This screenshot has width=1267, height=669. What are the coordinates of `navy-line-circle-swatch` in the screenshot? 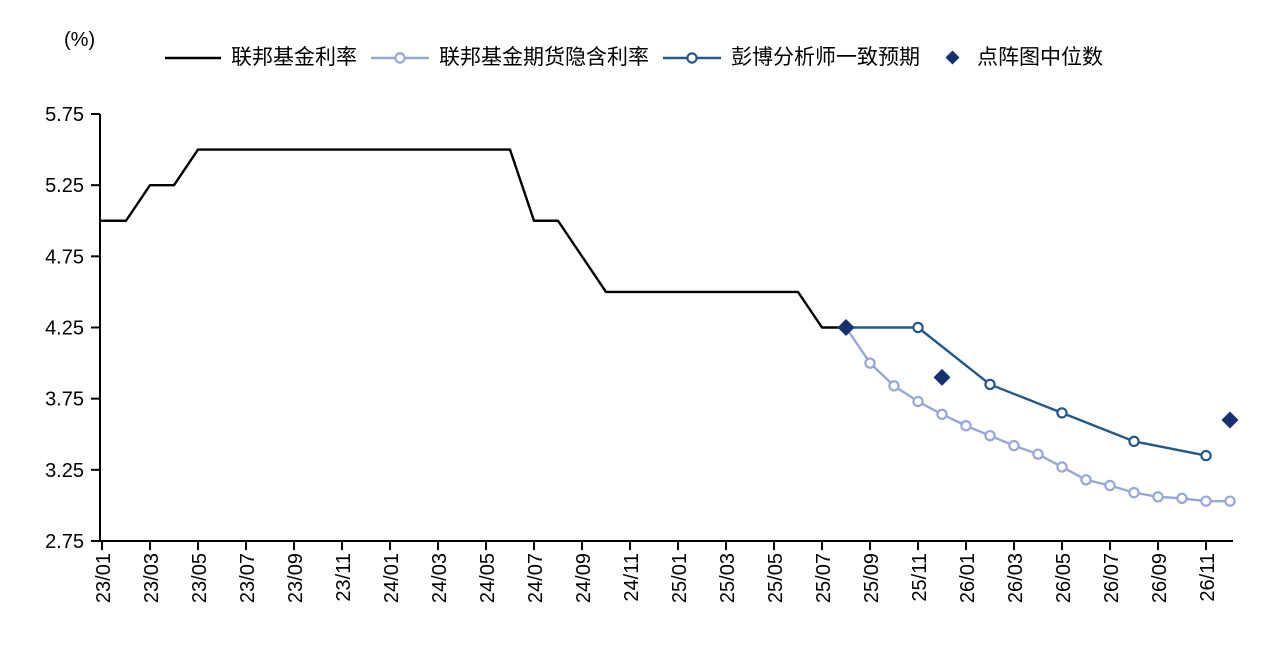 It's located at (692, 57).